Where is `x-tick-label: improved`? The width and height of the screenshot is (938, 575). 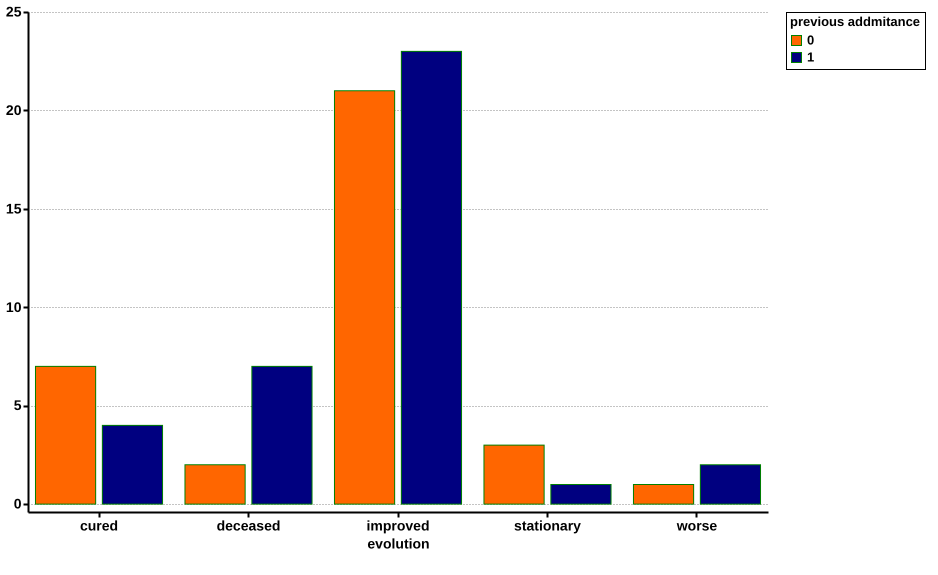 x-tick-label: improved is located at coordinates (398, 526).